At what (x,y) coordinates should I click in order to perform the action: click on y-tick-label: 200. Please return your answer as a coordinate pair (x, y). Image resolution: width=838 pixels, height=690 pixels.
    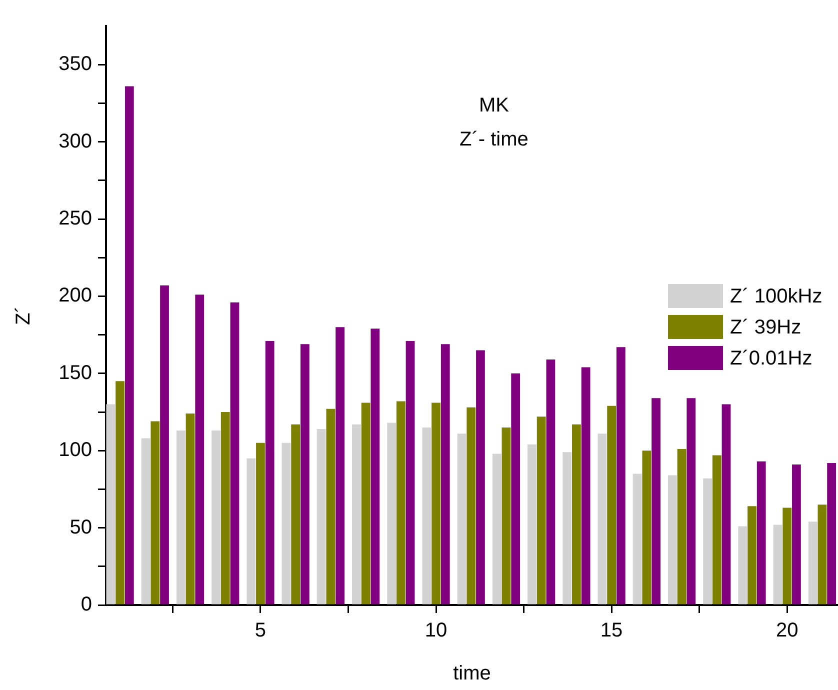
    Looking at the image, I should click on (75, 295).